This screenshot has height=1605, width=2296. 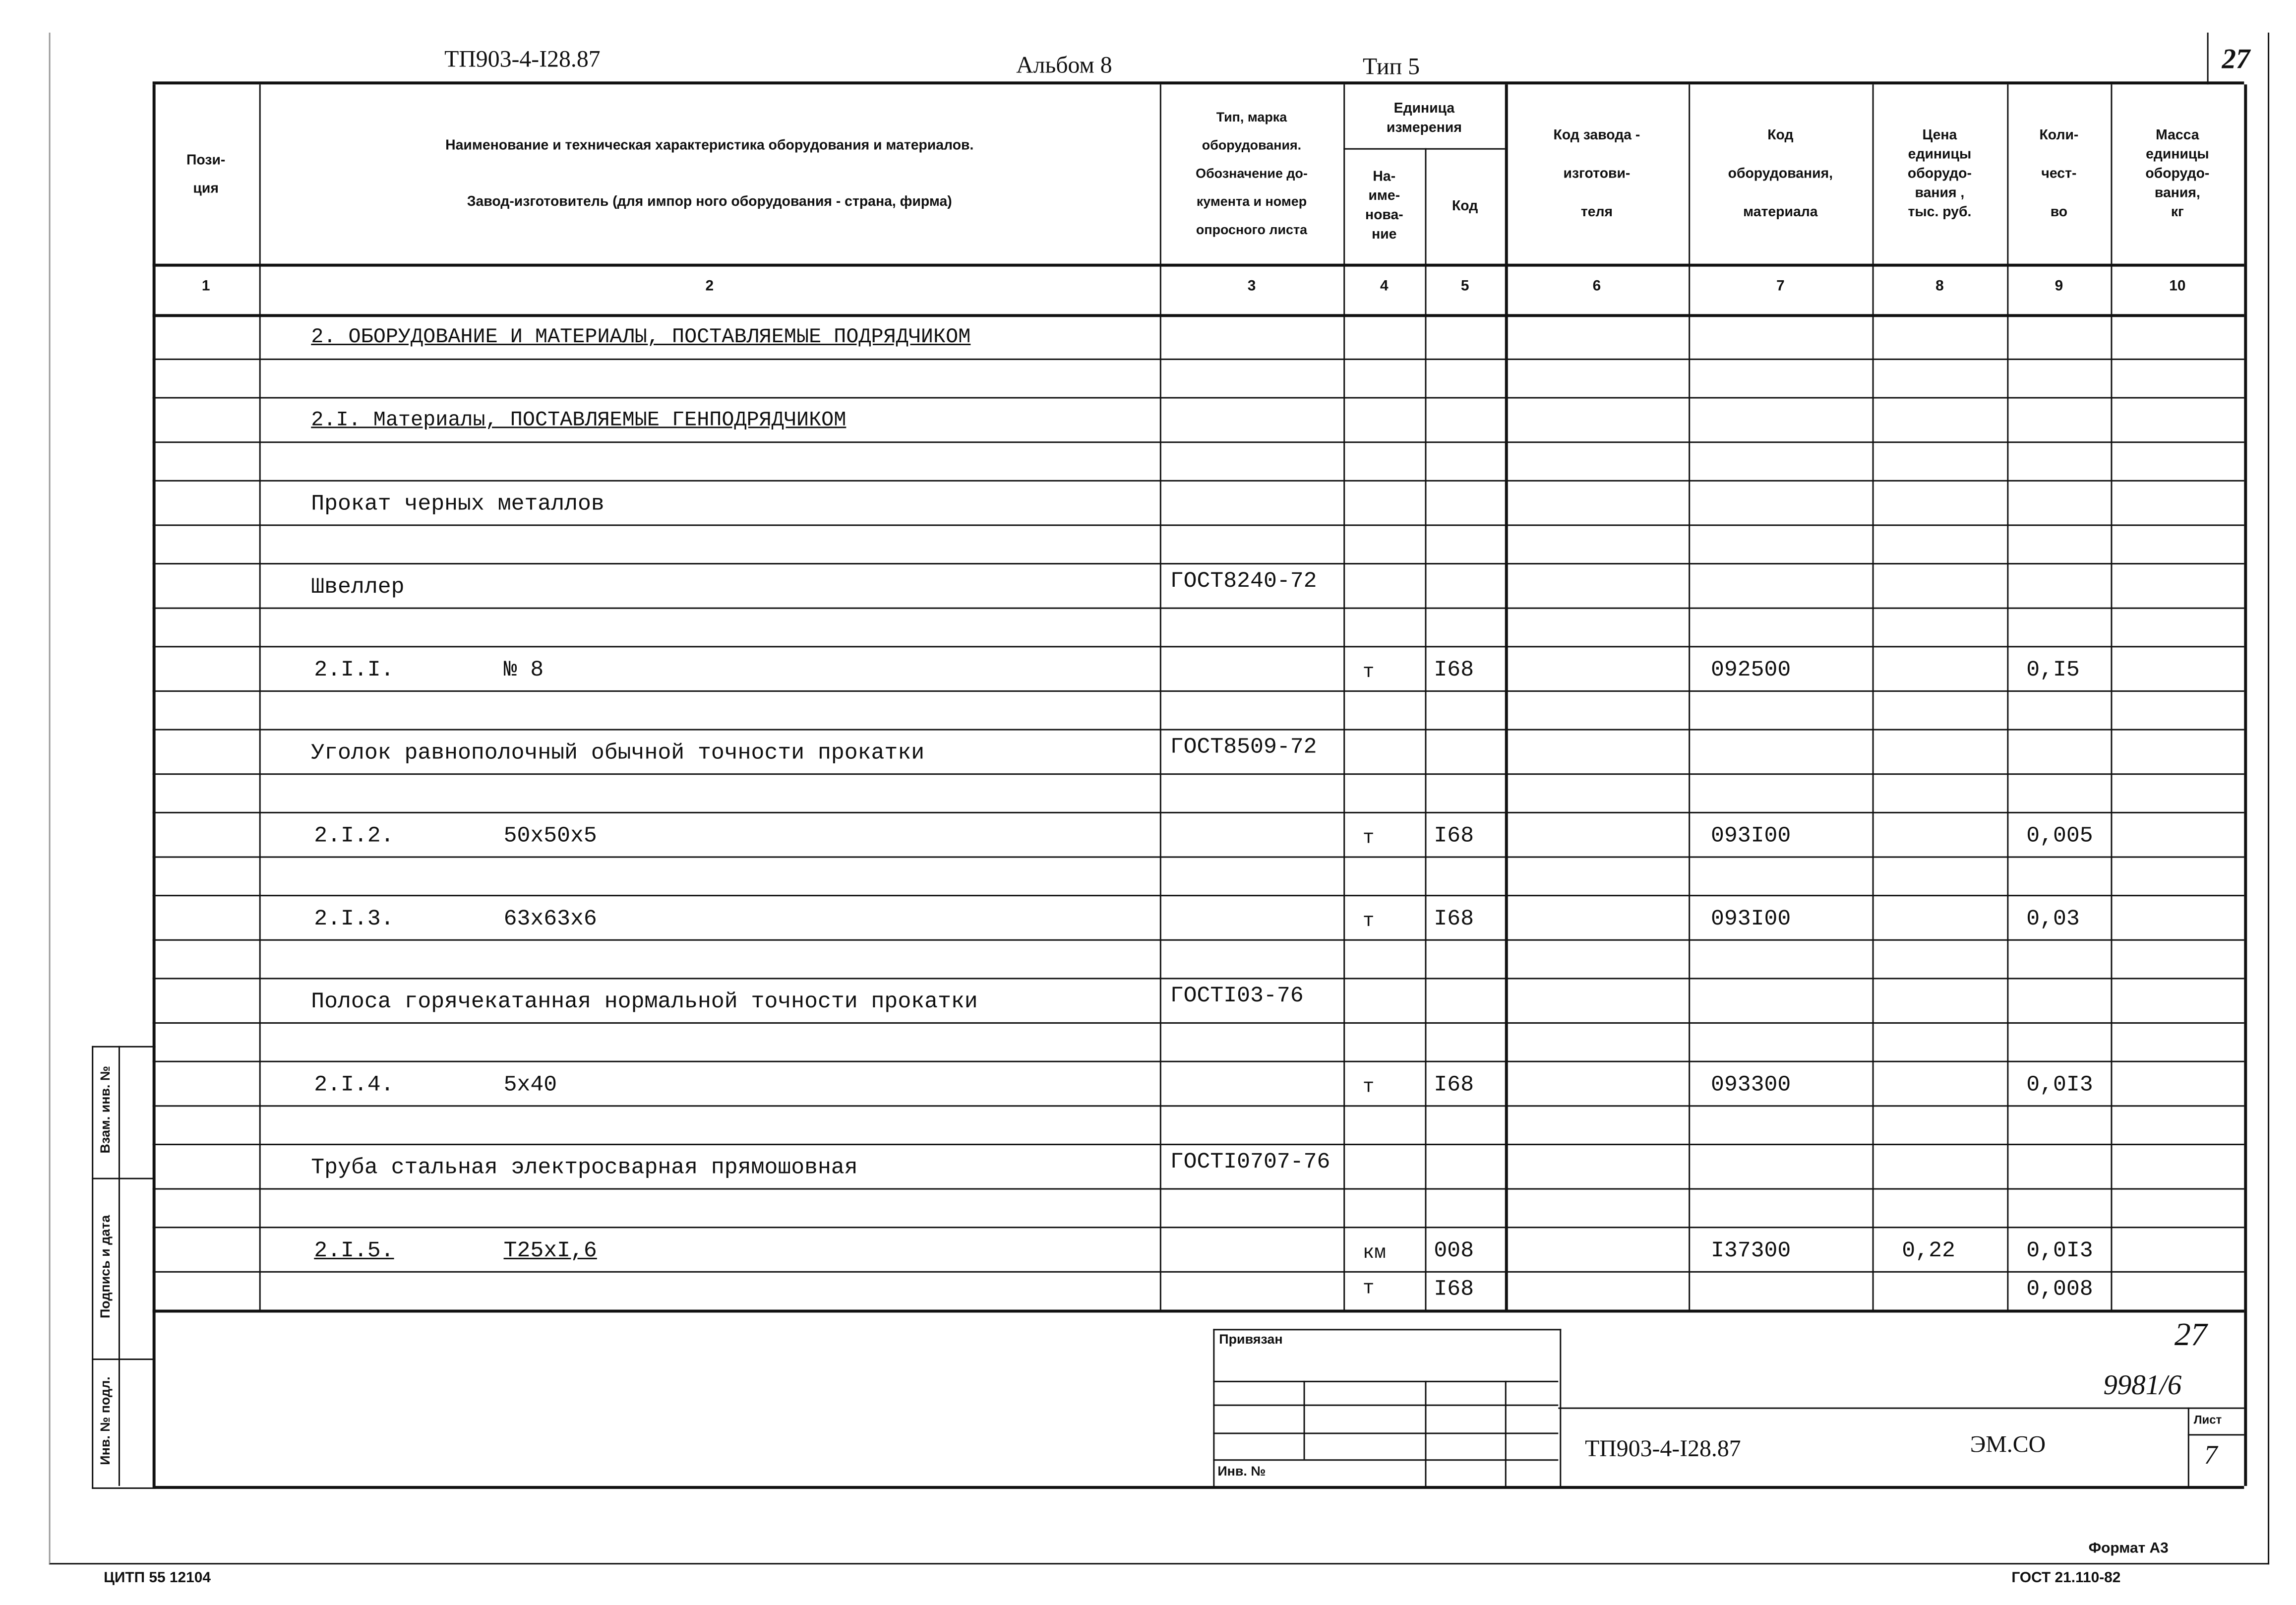 I want to click on column-header-10: Масса единицы оборудо- вания, кг, so click(x=2177, y=174).